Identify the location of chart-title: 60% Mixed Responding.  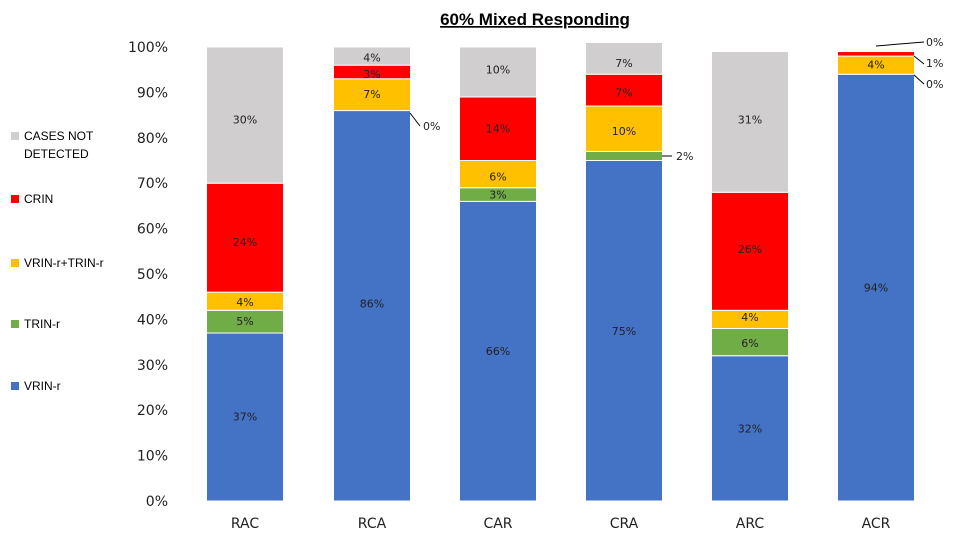
(535, 19).